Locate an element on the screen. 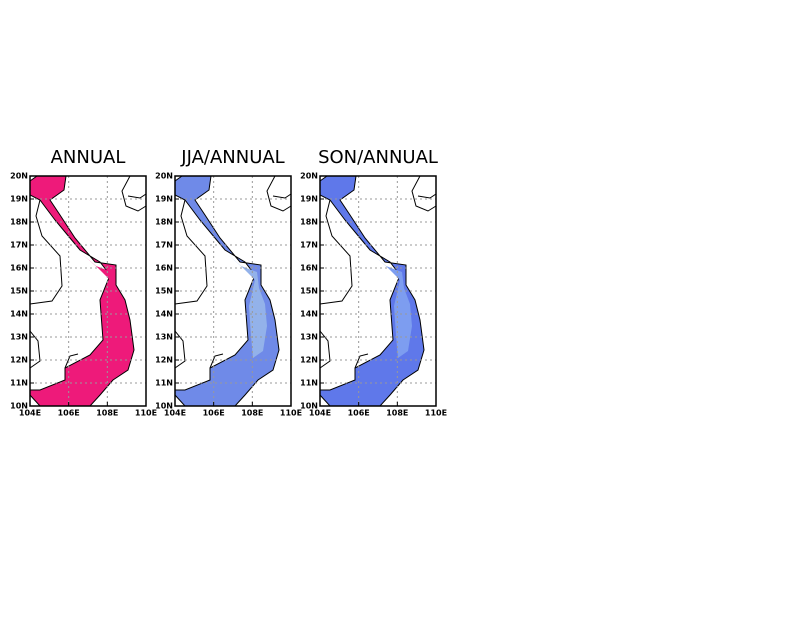 Image resolution: width=800 pixels, height=618 pixels. panel-title: ANNUAL is located at coordinates (88, 157).